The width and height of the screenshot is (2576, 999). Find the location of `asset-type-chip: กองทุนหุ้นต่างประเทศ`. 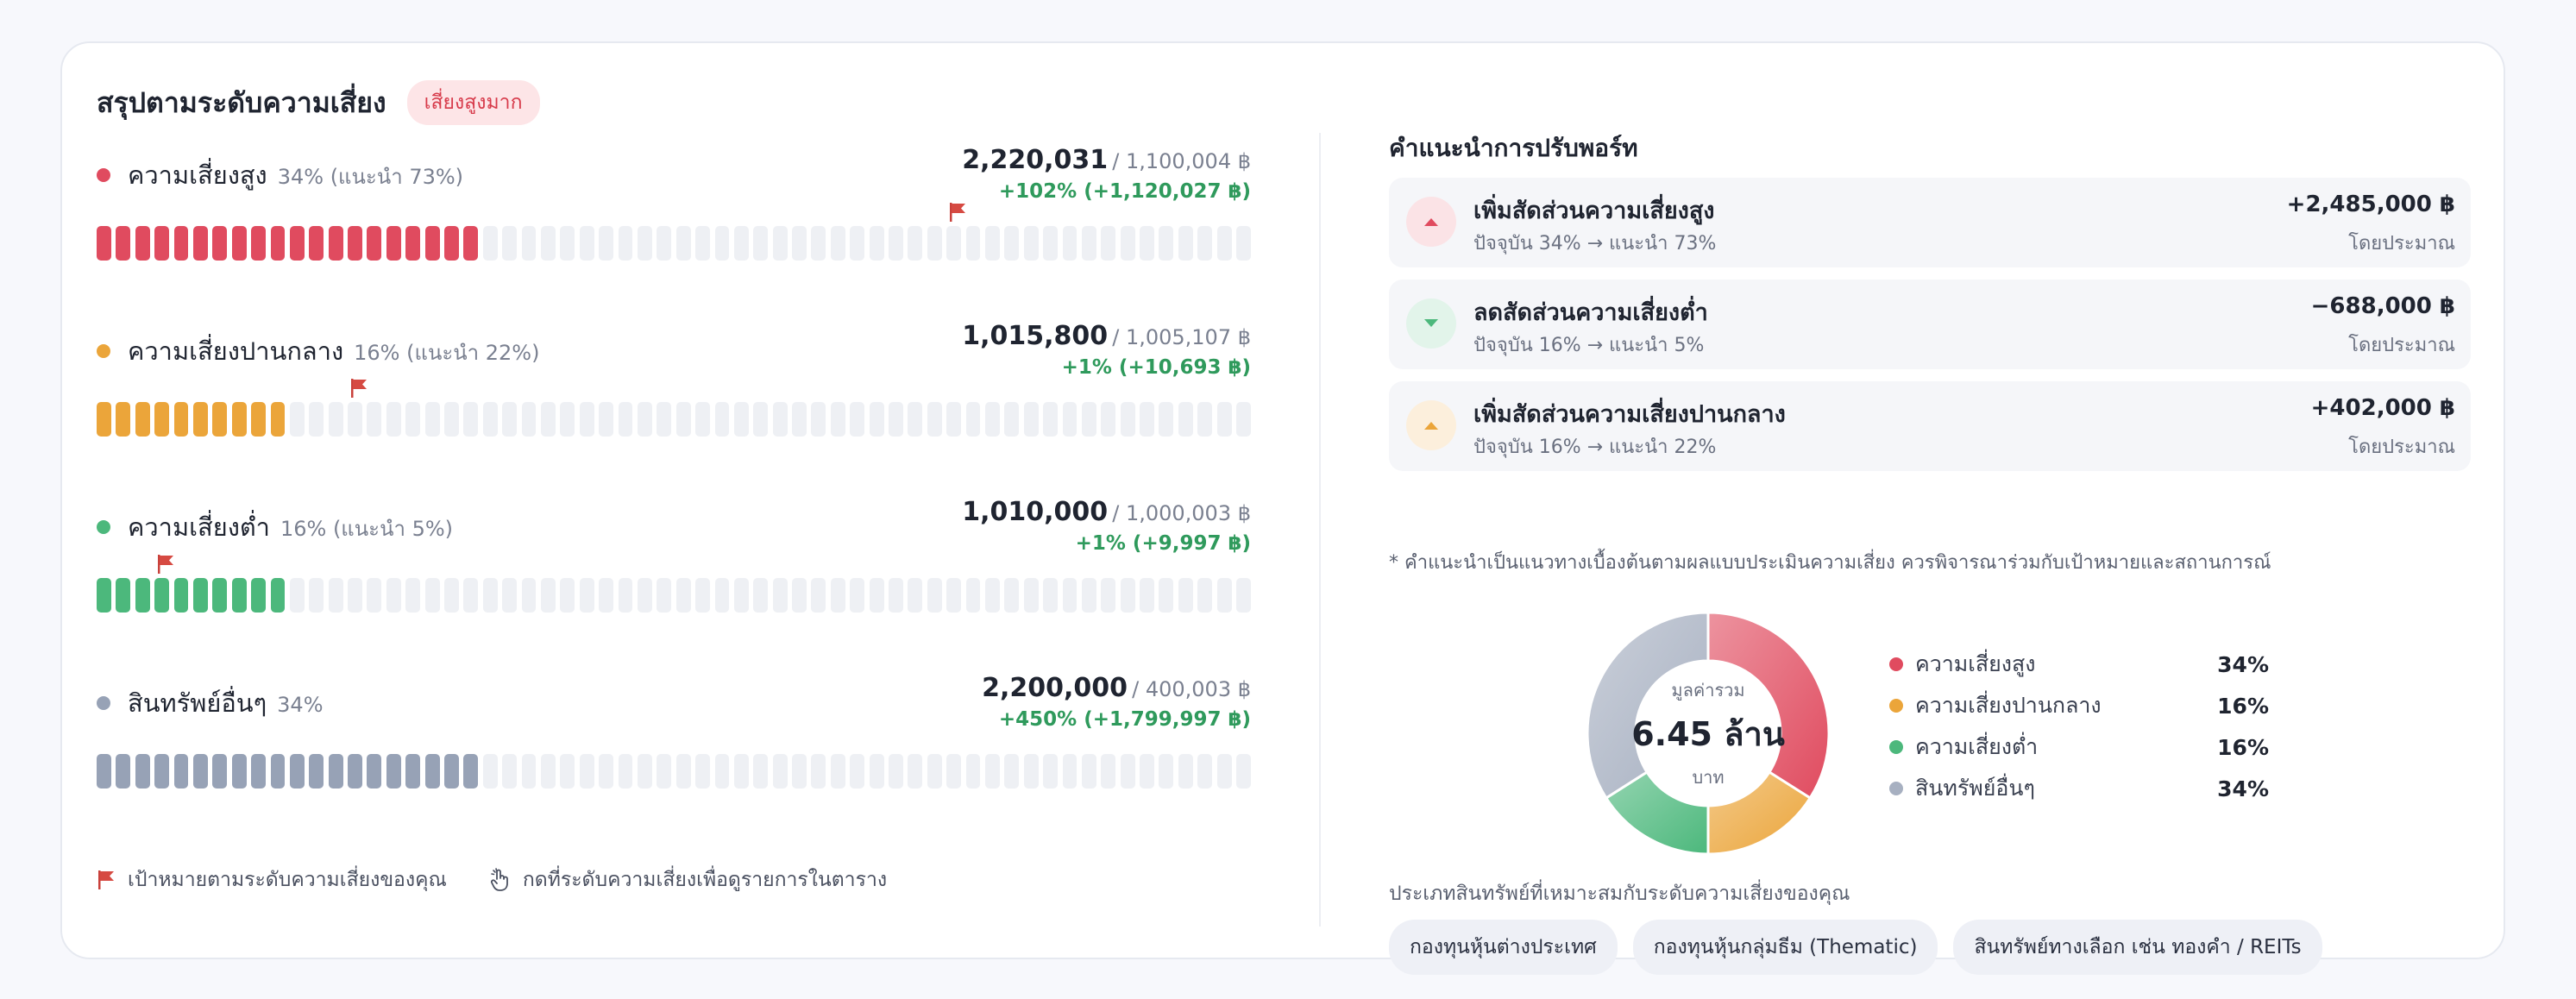

asset-type-chip: กองทุนหุ้นต่างประเทศ is located at coordinates (1503, 948).